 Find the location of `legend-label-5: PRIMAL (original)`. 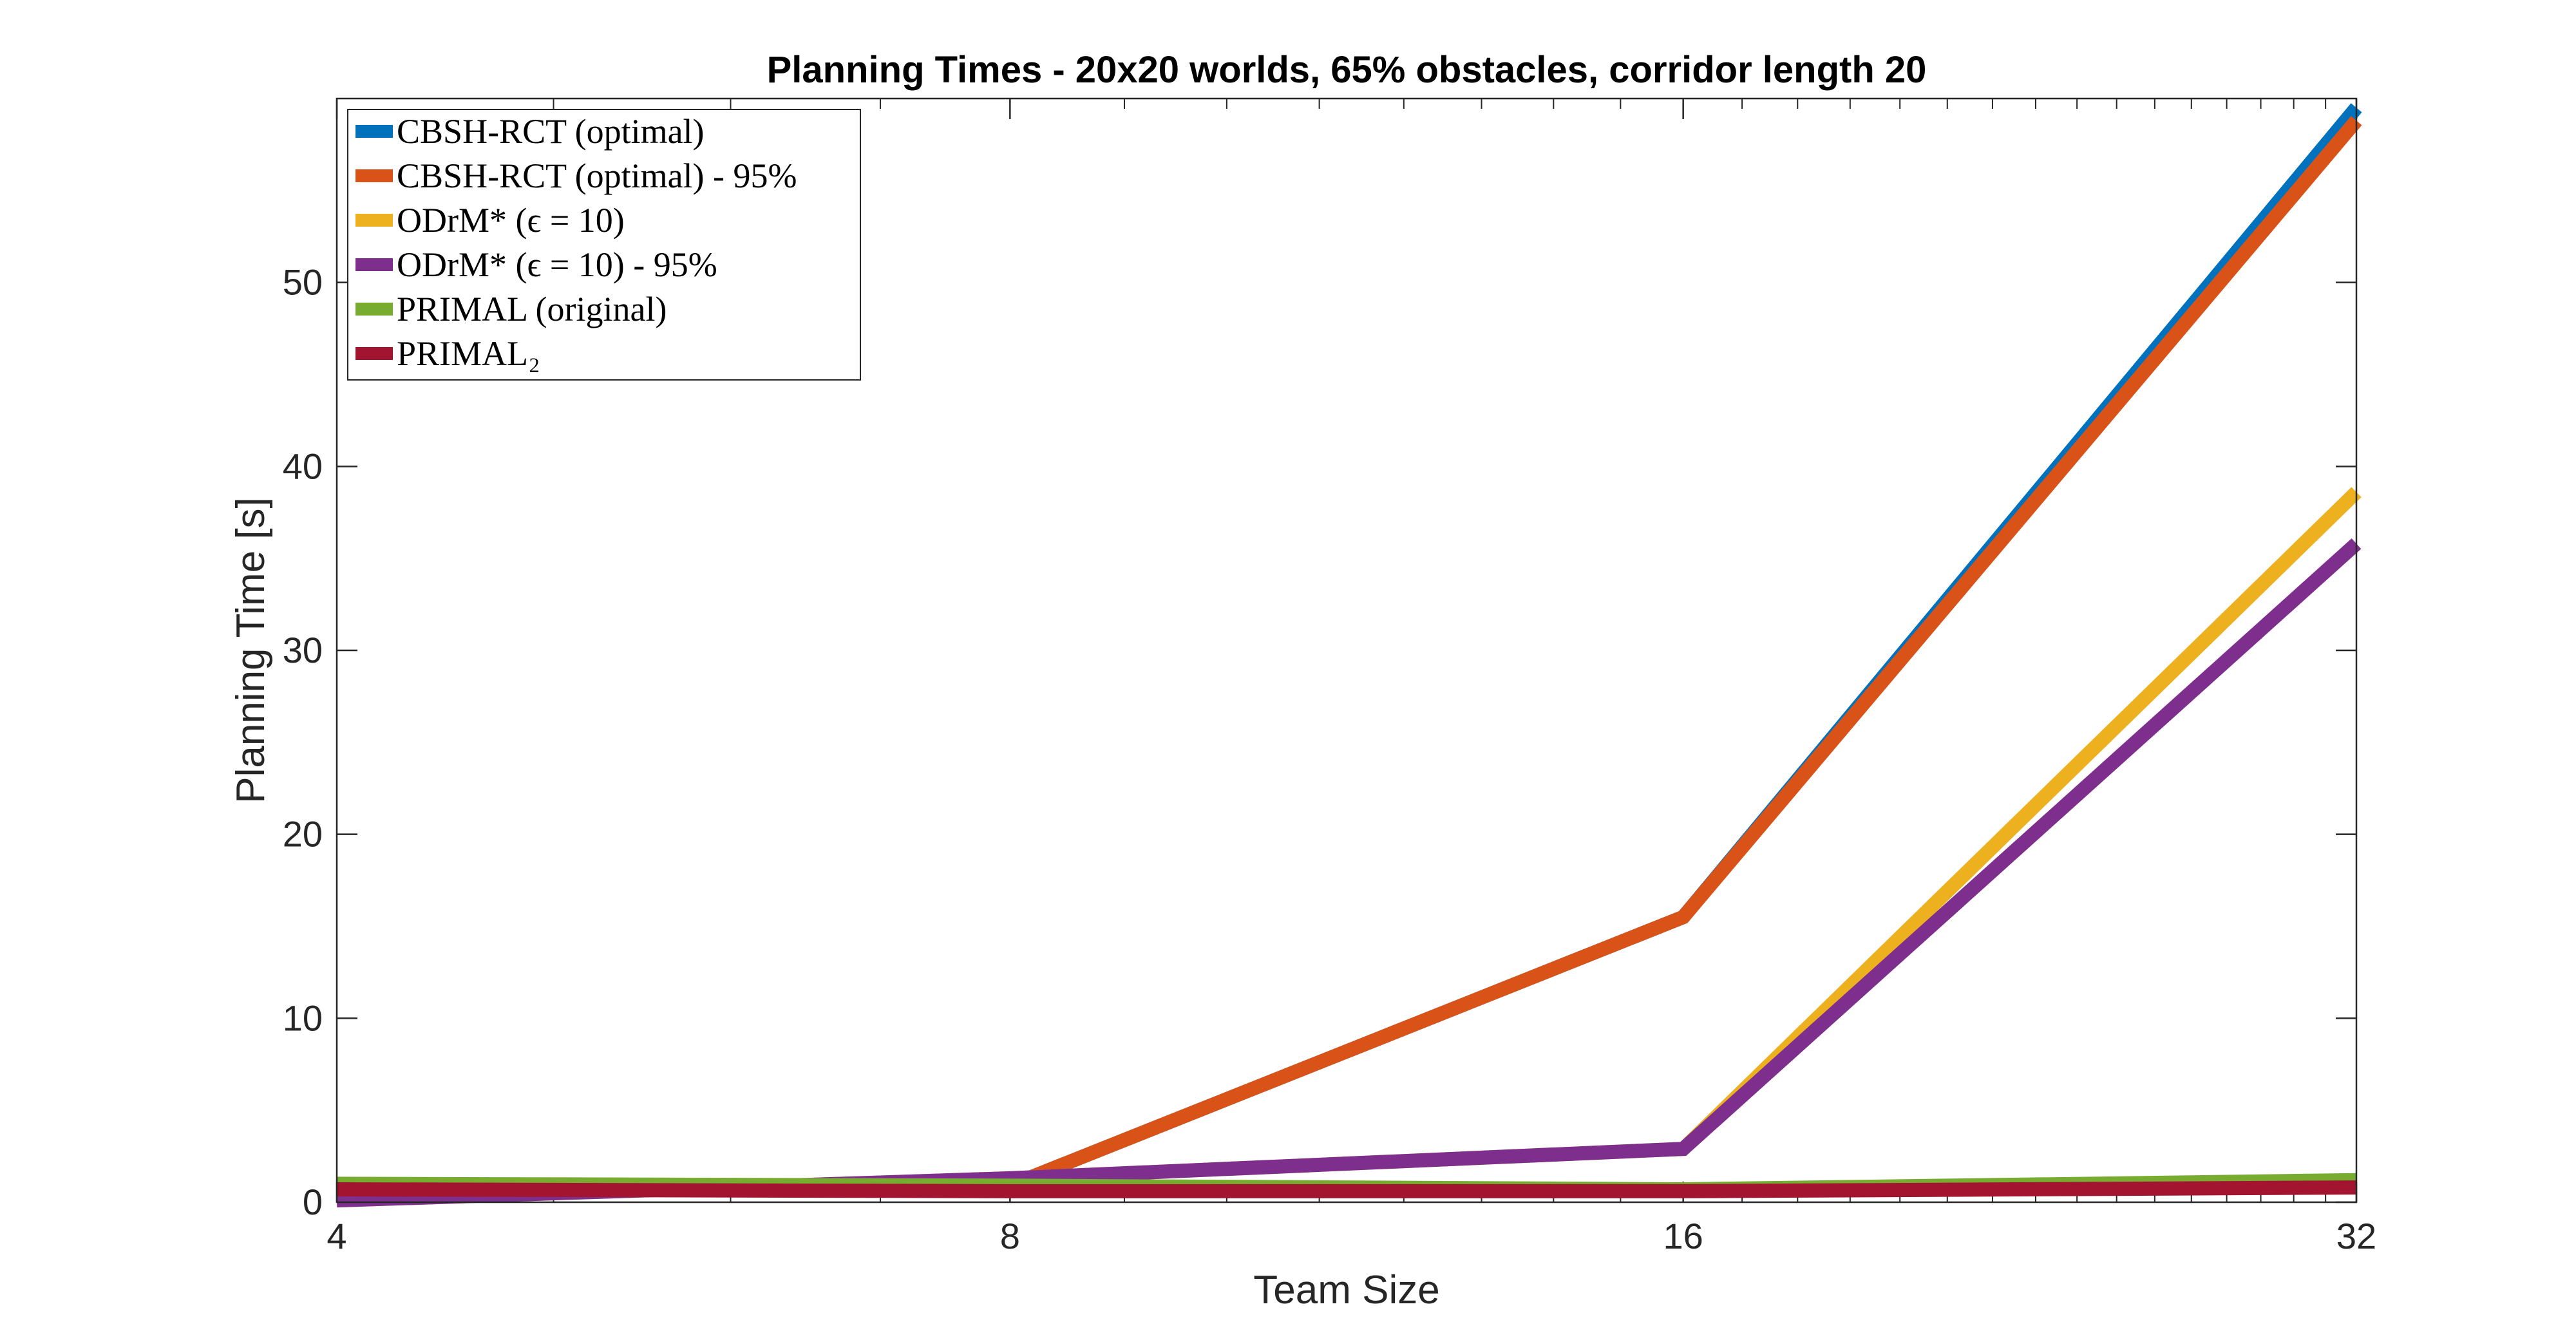

legend-label-5: PRIMAL (original) is located at coordinates (532, 309).